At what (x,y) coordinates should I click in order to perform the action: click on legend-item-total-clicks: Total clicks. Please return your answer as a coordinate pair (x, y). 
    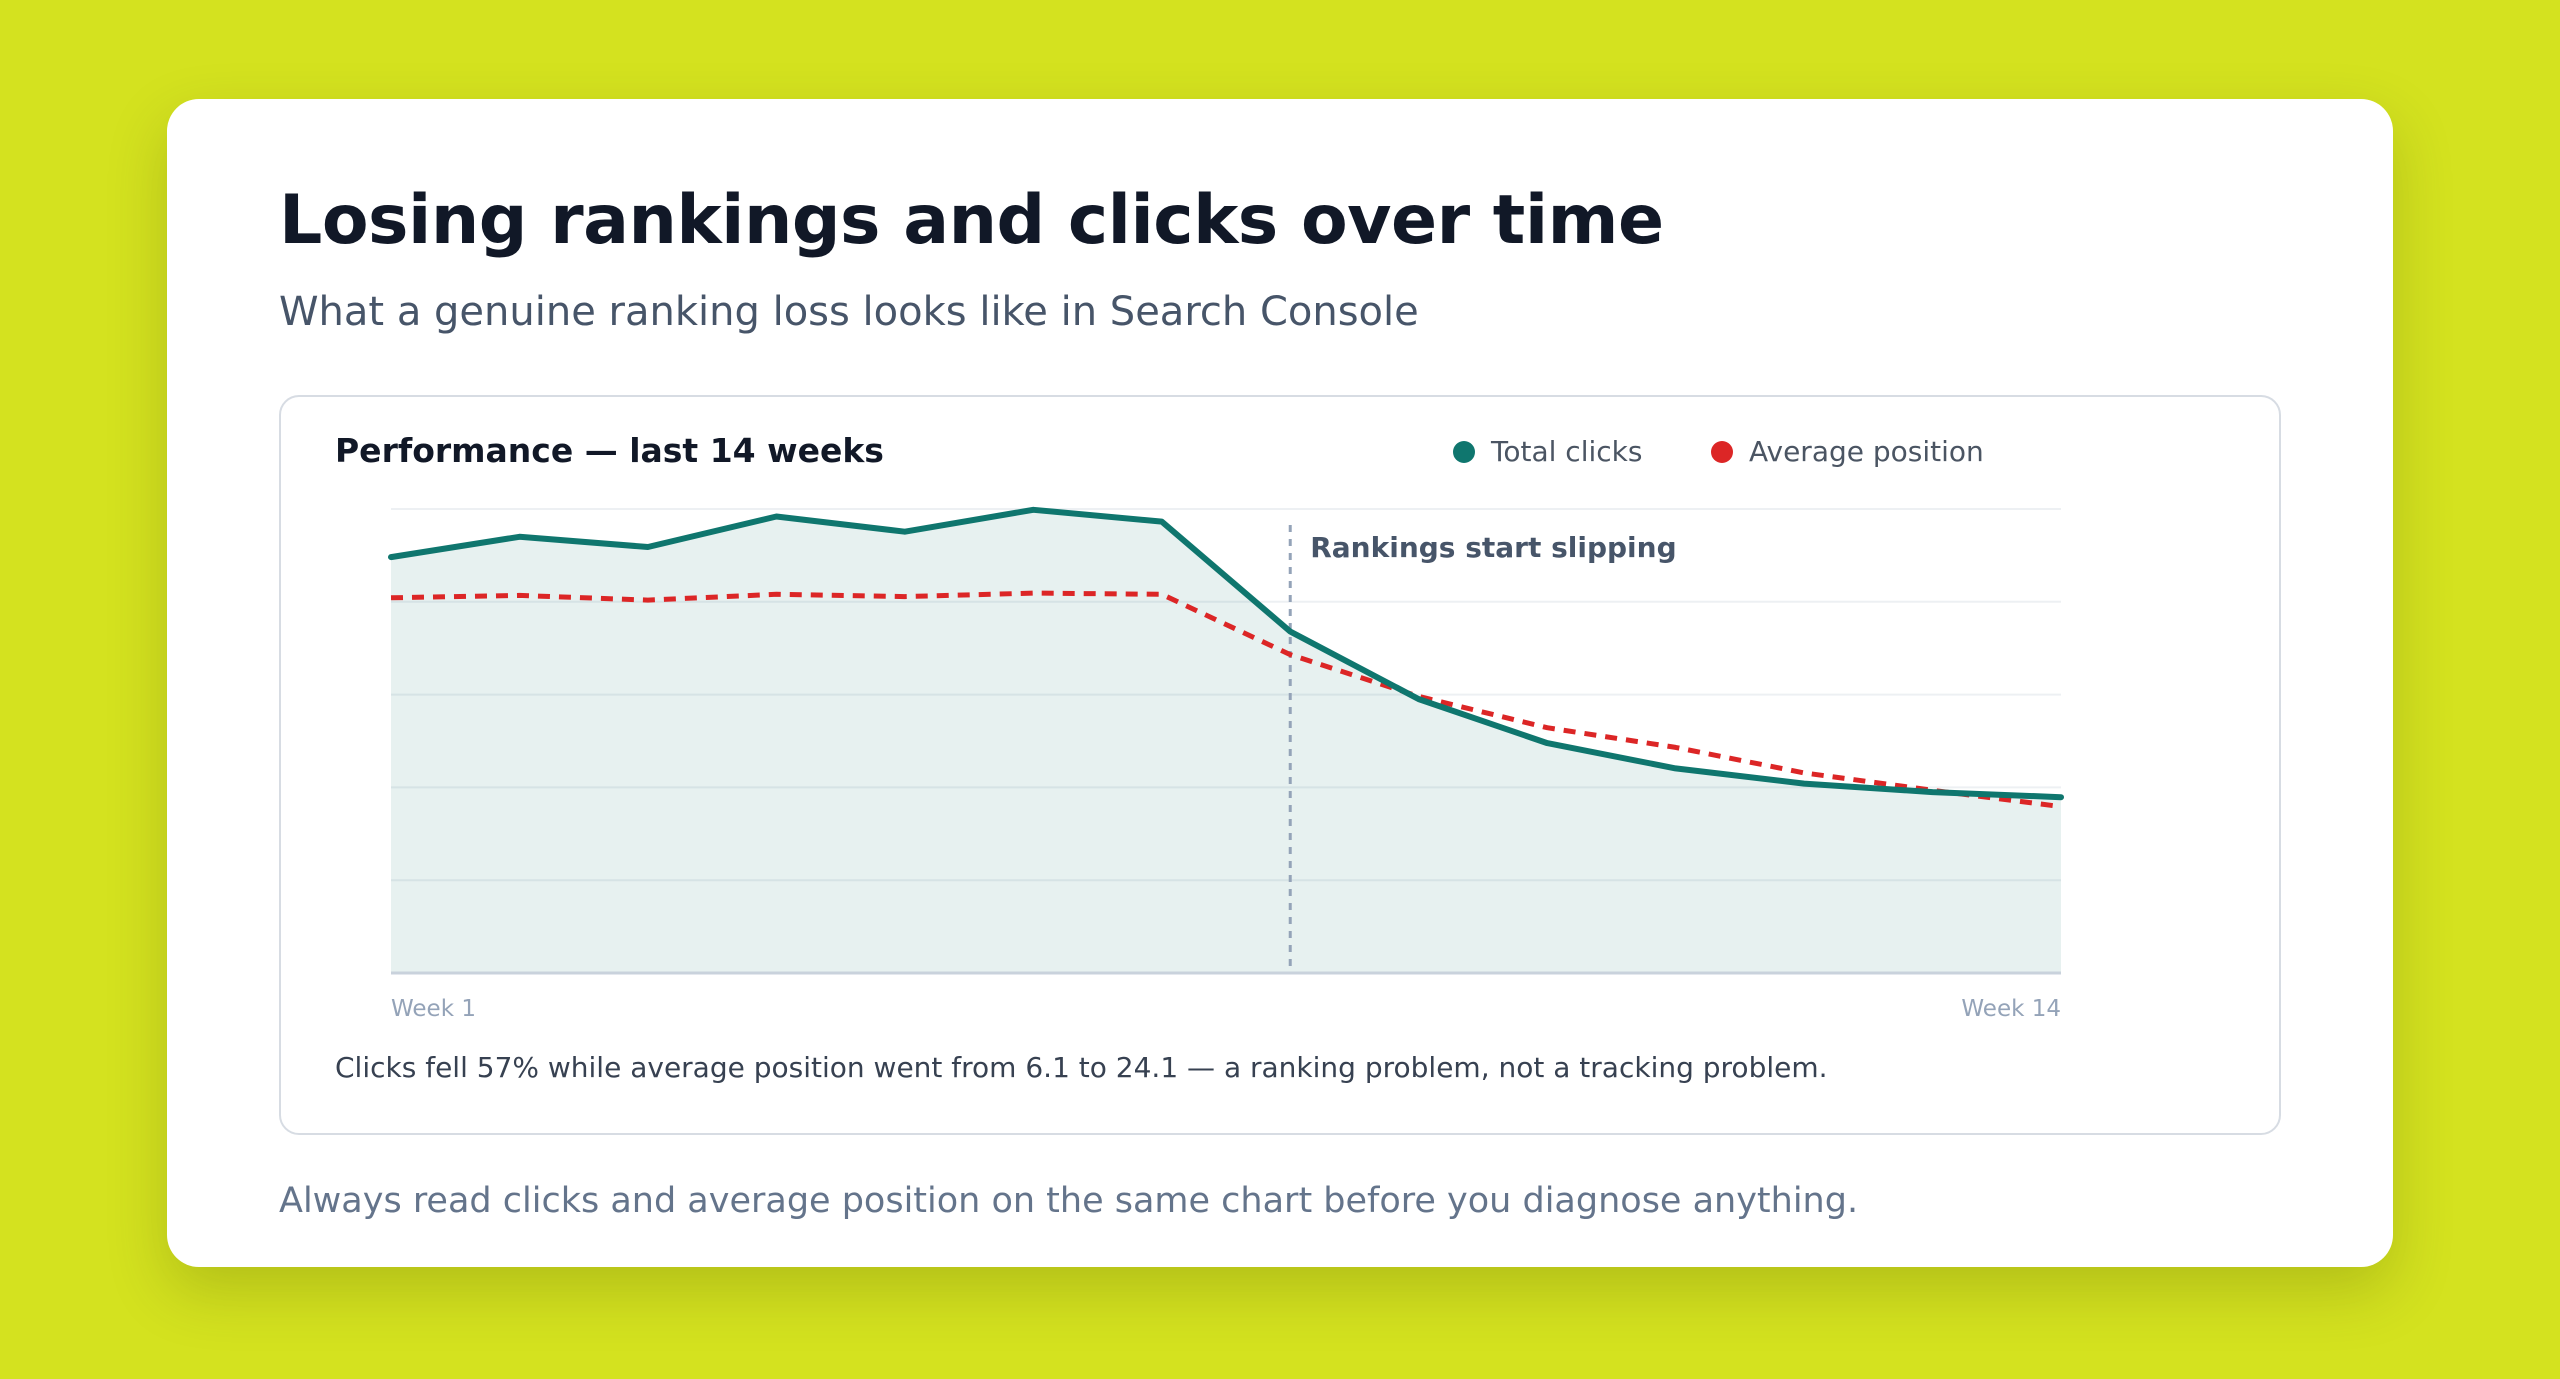
    Looking at the image, I should click on (1547, 451).